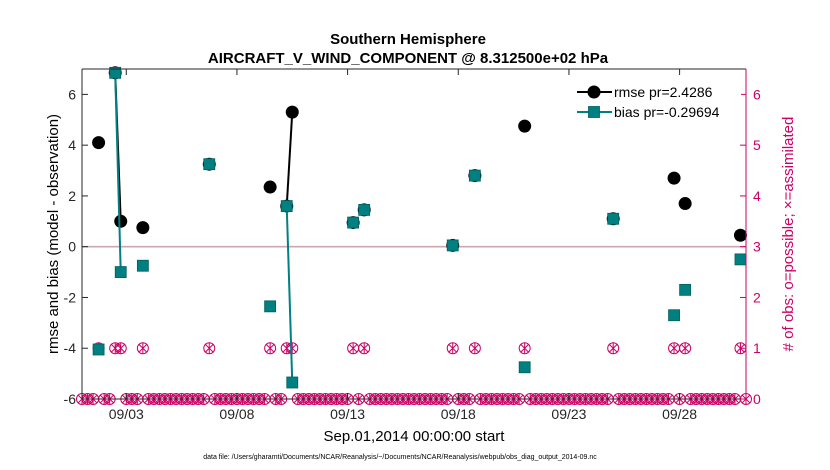  Describe the element at coordinates (679, 414) in the screenshot. I see `x-tick-label: 09/28` at that location.